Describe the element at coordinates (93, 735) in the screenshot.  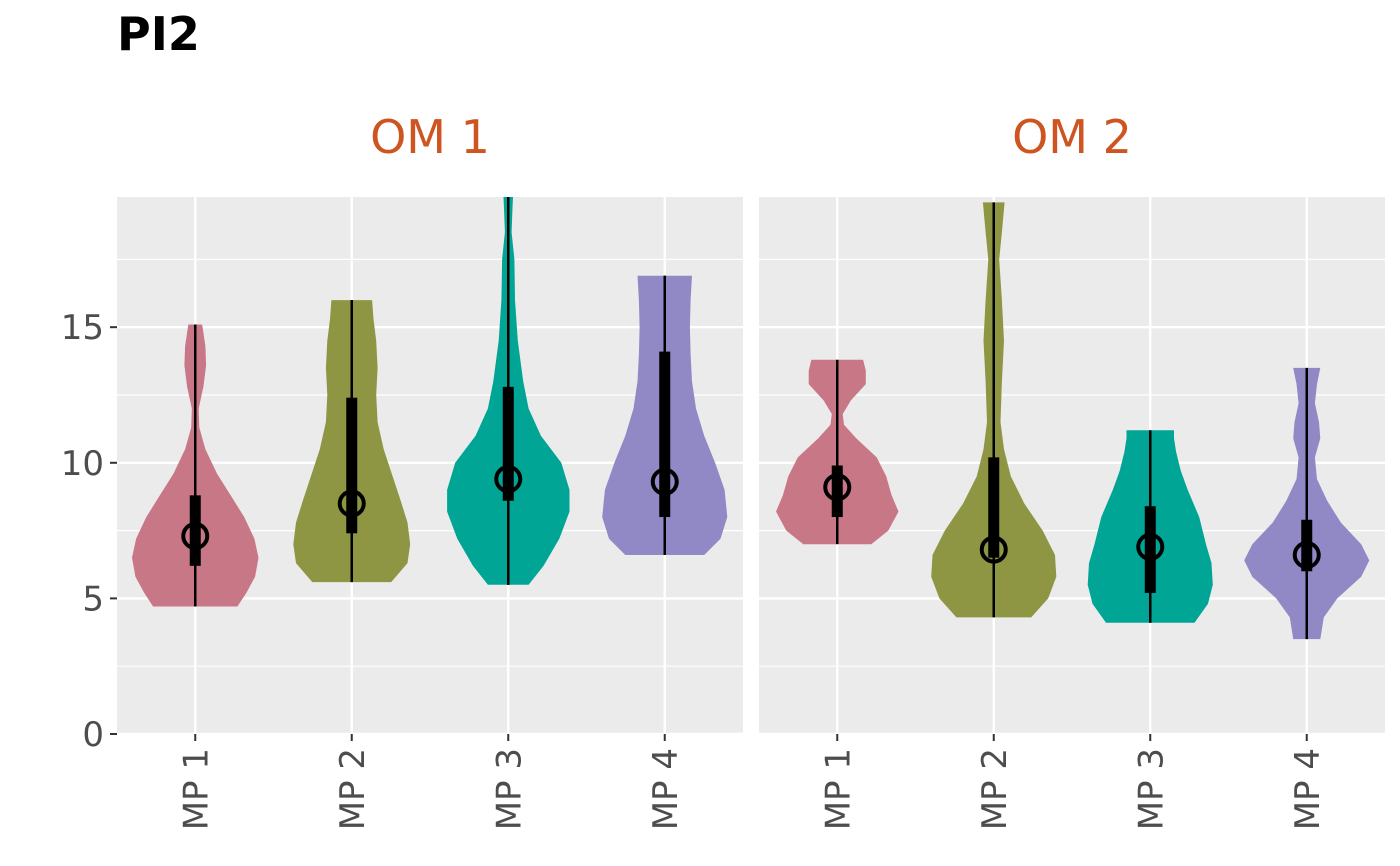
I see `y-tick-label: 0` at that location.